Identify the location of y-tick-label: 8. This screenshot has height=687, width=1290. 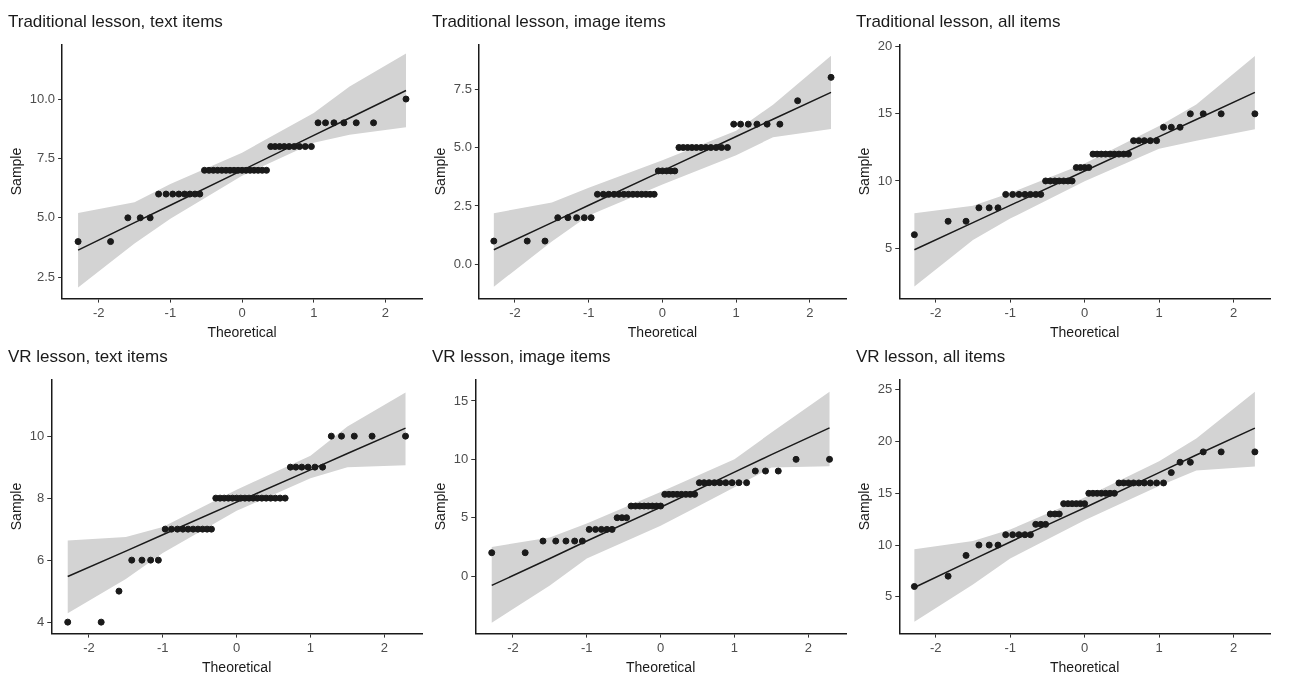
(41, 497).